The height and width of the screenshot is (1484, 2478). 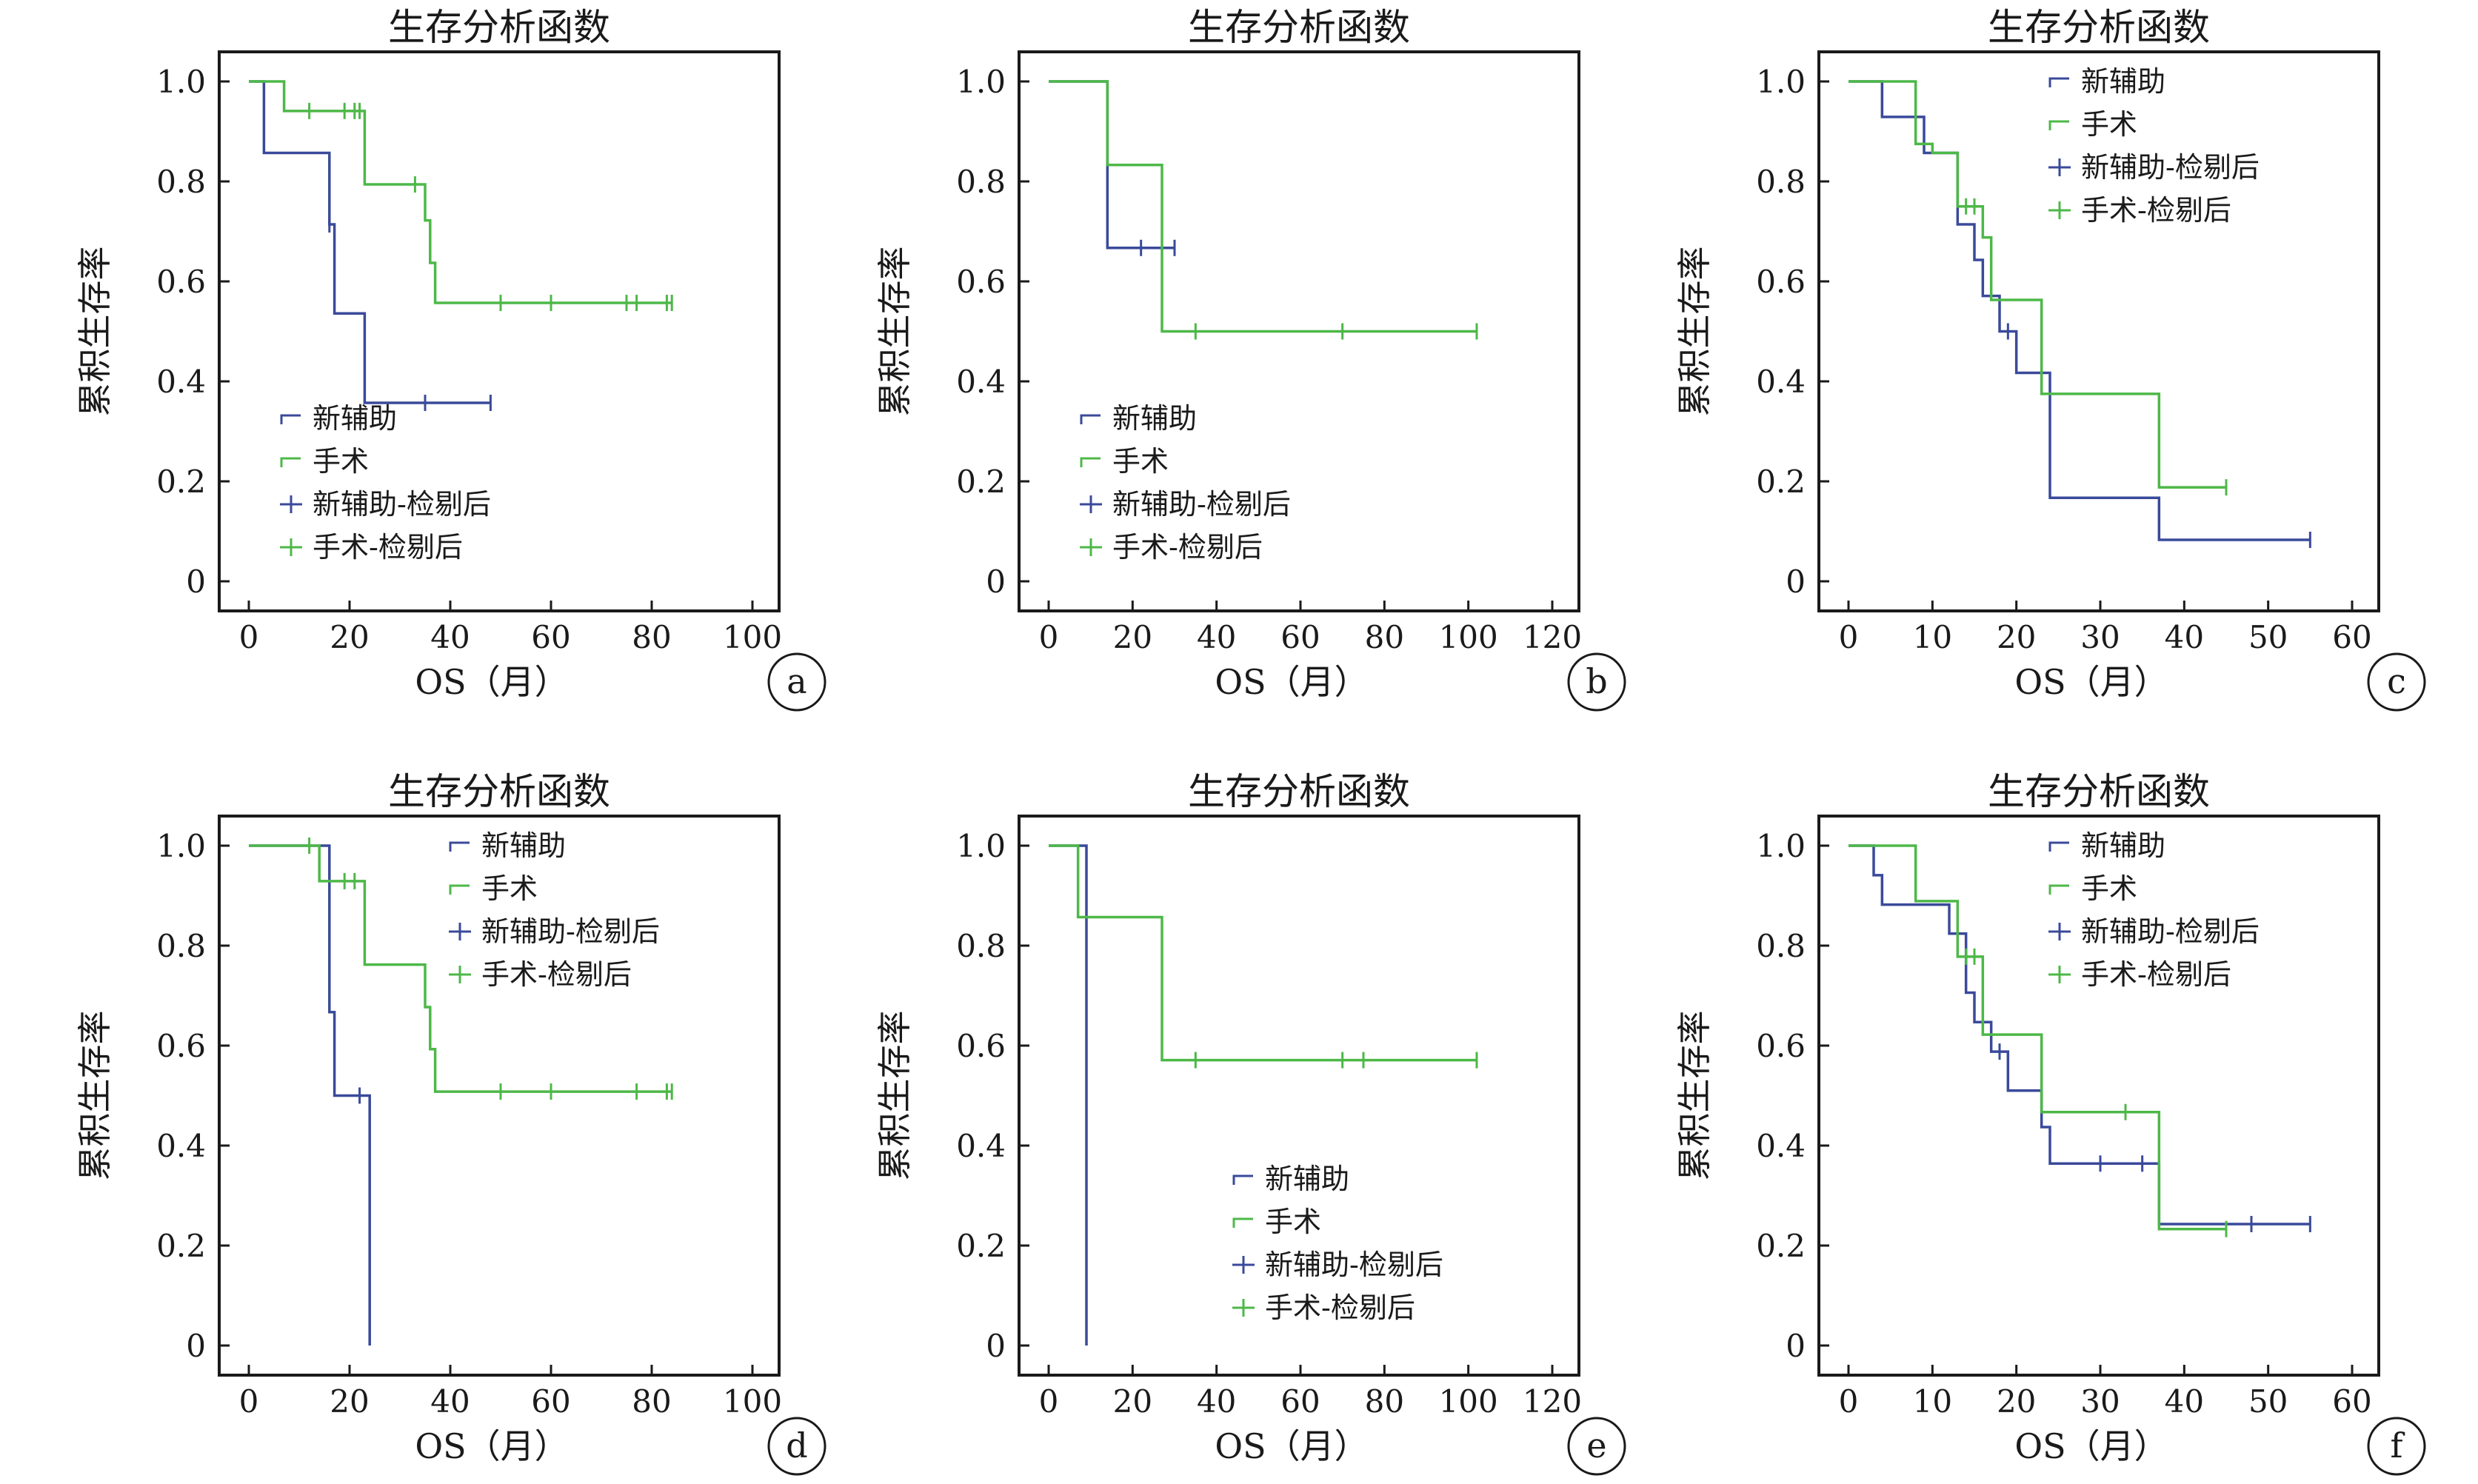 I want to click on panel-label: f, so click(x=2397, y=1445).